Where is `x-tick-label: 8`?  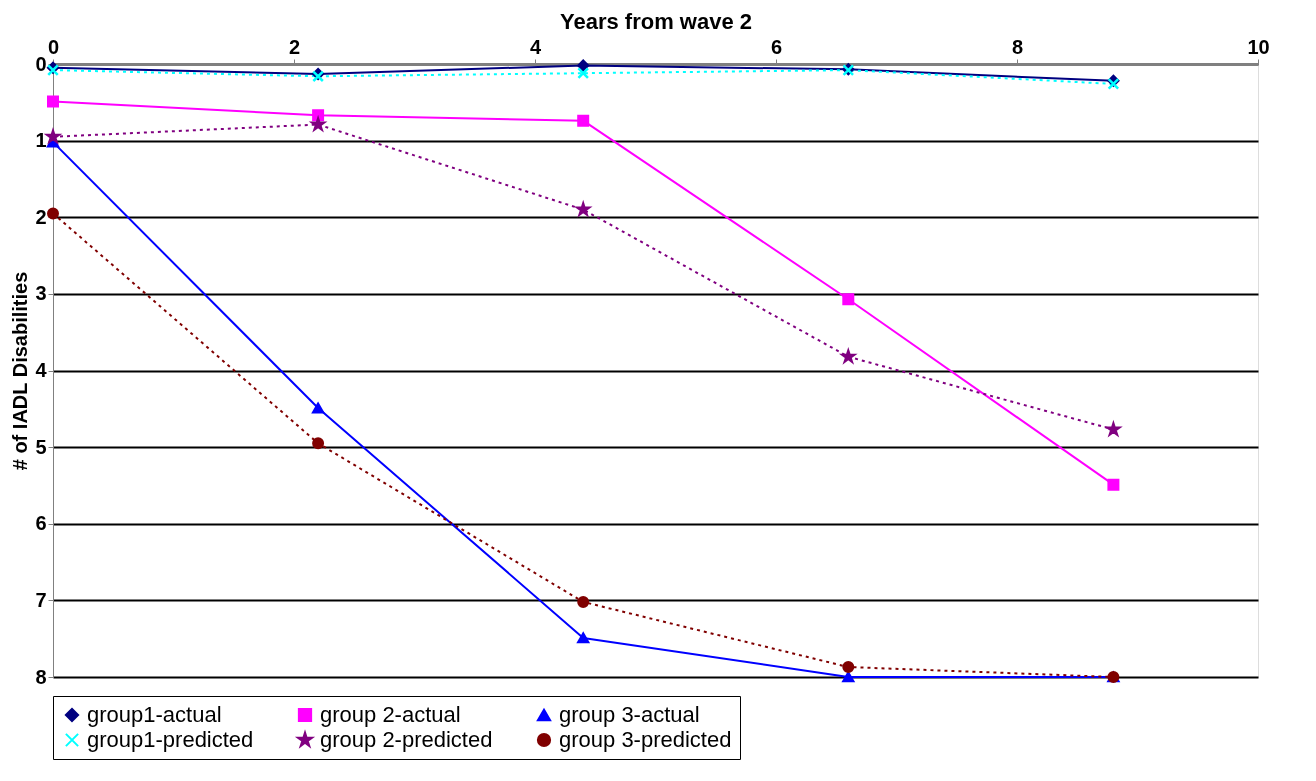
x-tick-label: 8 is located at coordinates (1017, 46).